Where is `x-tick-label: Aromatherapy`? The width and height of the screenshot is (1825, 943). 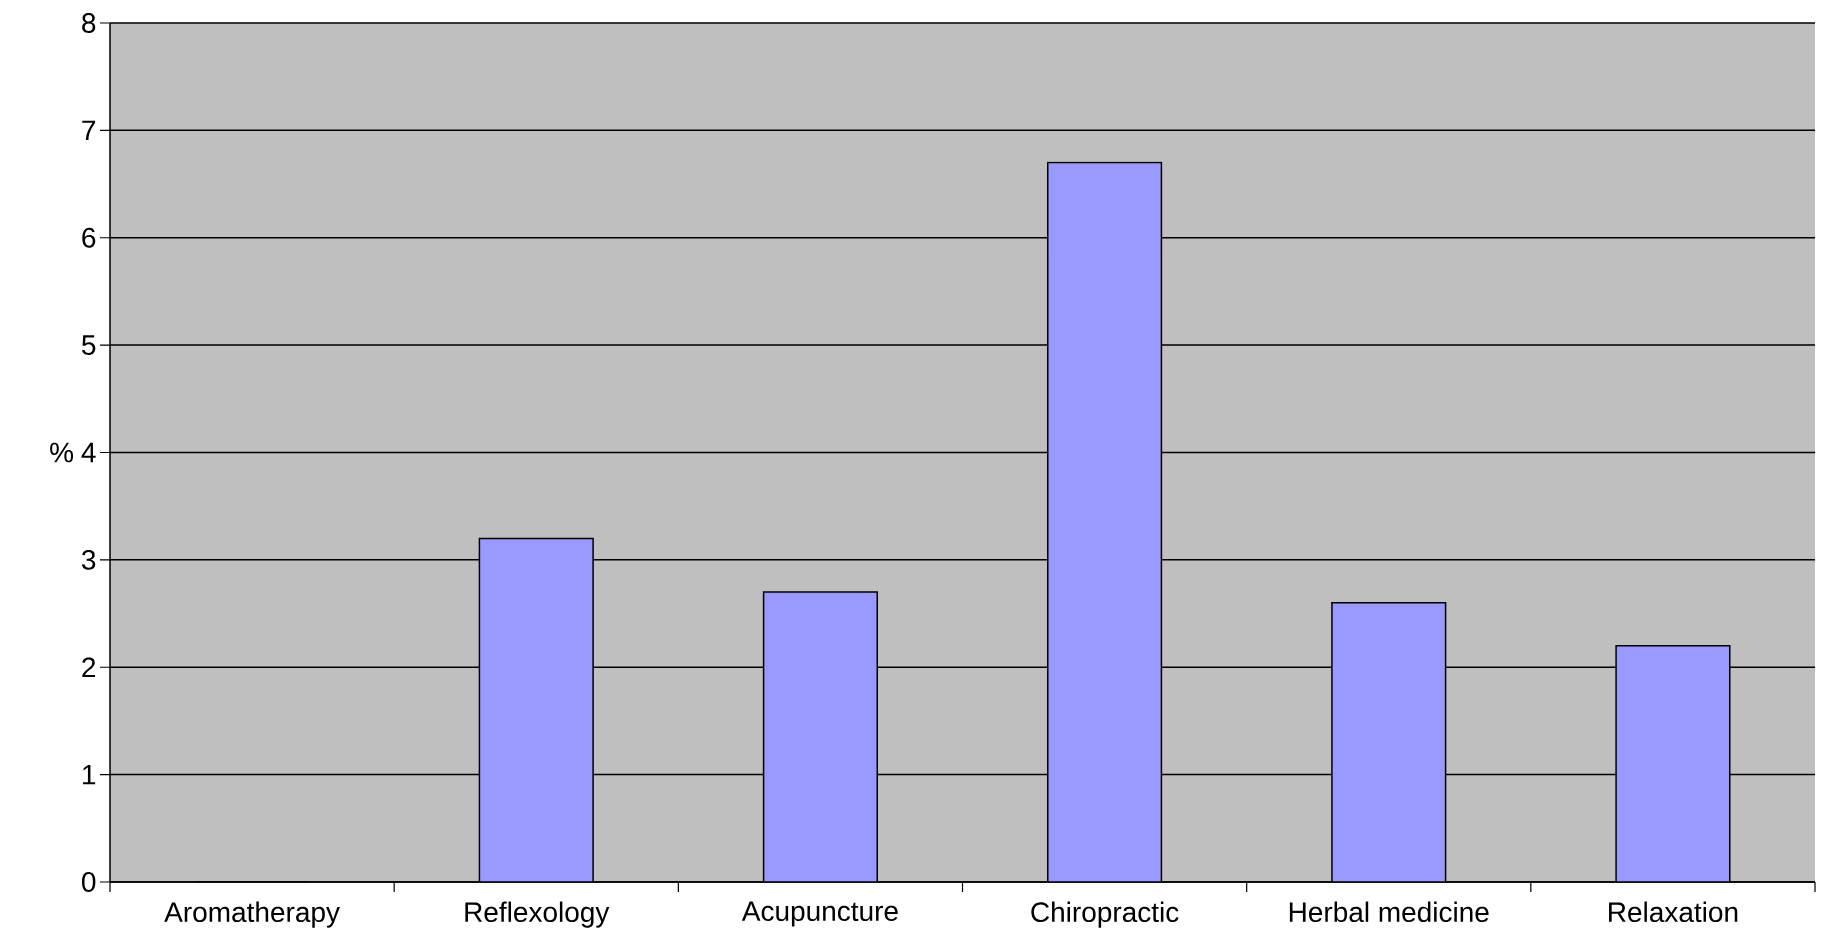
x-tick-label: Aromatherapy is located at coordinates (252, 914).